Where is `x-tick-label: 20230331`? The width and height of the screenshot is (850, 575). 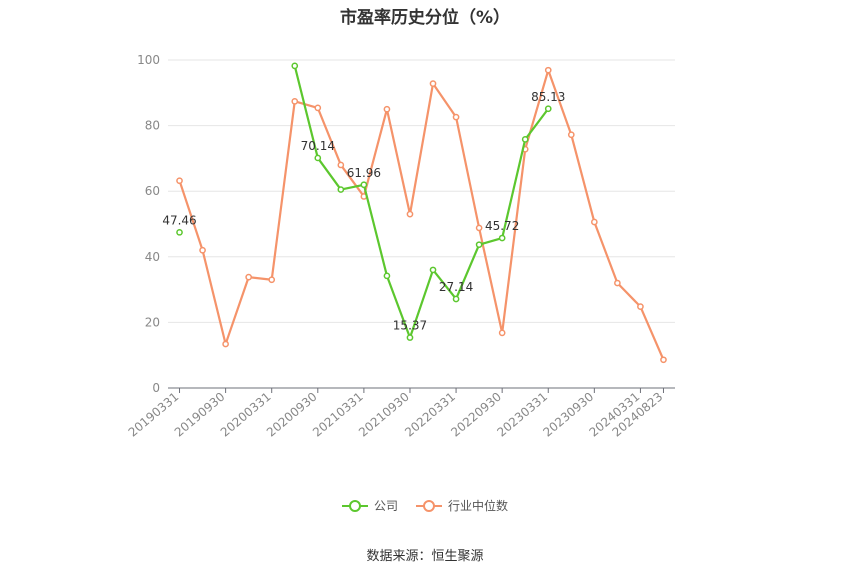 x-tick-label: 20230331 is located at coordinates (522, 415).